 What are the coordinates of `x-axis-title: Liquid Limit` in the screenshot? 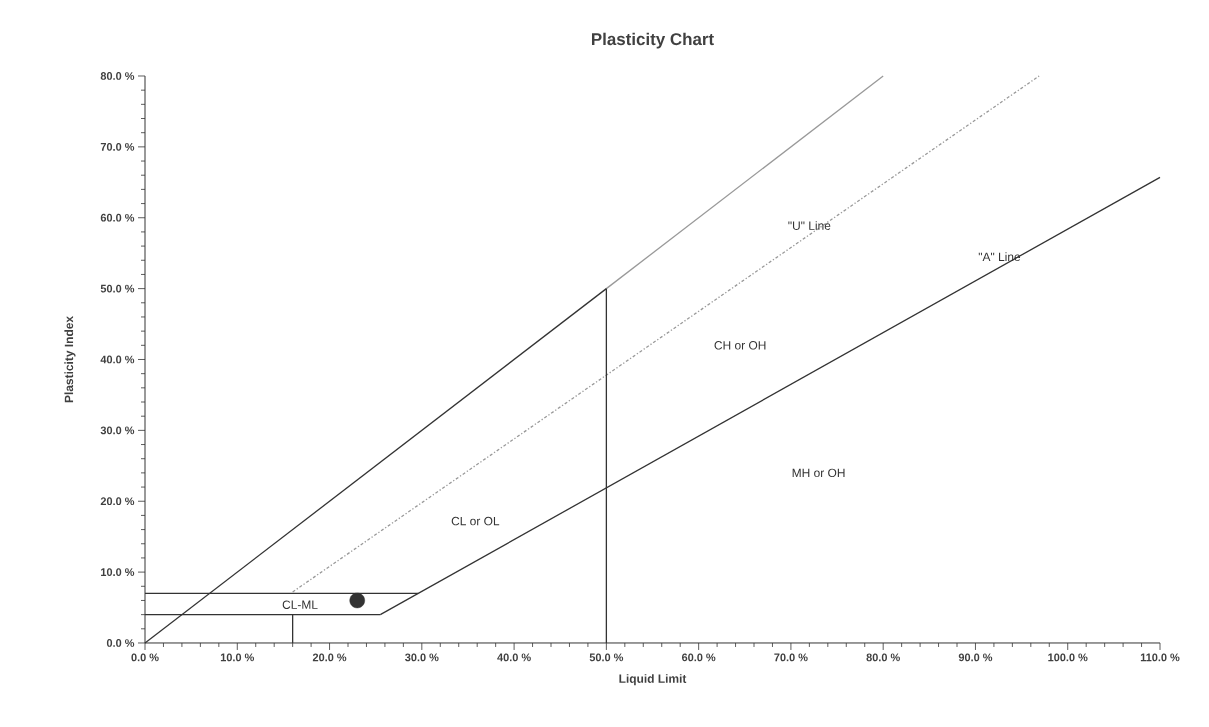 It's located at (653, 680).